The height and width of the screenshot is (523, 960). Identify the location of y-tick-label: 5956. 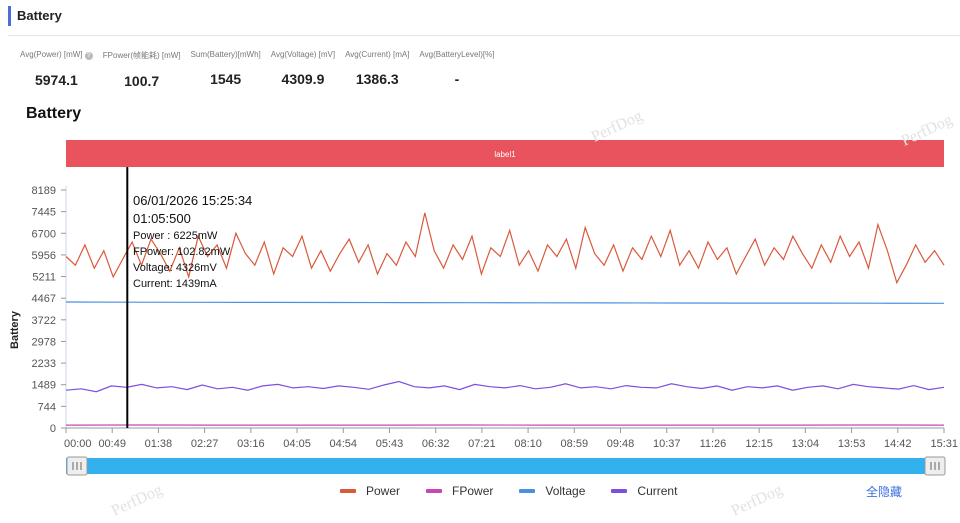
(44, 256).